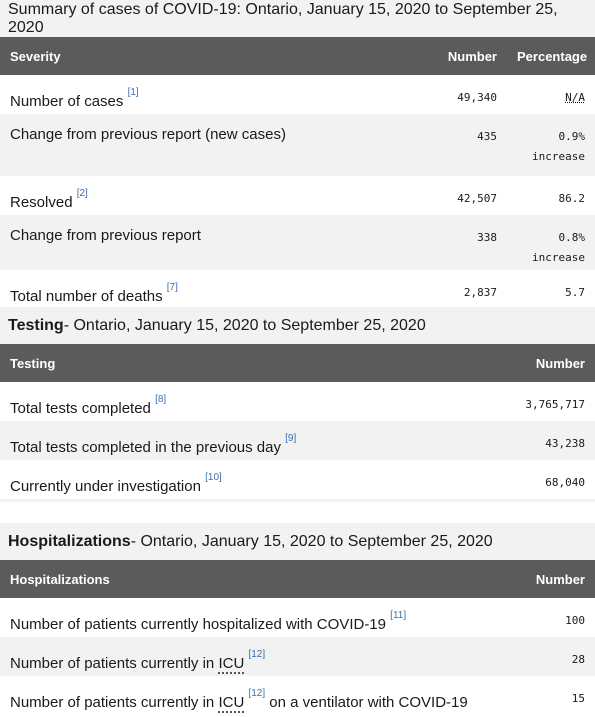  I want to click on row-number: 49,340, so click(477, 97).